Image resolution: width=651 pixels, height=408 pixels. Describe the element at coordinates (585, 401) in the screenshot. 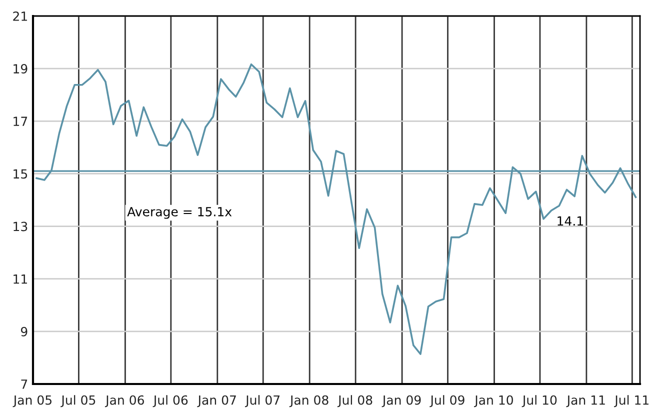

I see `x-tick-label: Jan 11` at that location.